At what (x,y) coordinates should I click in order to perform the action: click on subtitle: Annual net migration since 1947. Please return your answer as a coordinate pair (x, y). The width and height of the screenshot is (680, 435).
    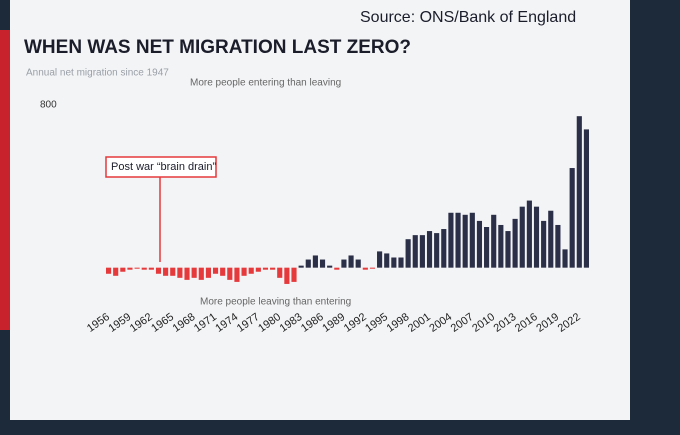
    Looking at the image, I should click on (97, 73).